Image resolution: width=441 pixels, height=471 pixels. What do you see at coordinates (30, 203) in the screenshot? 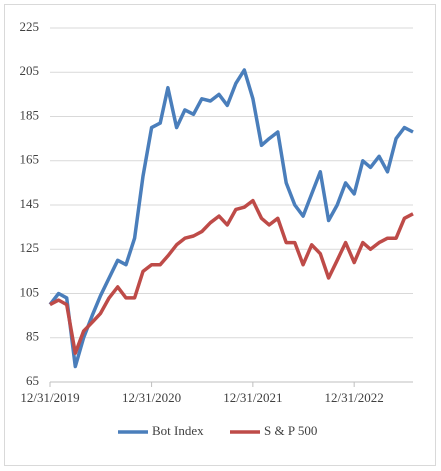
I see `y-tick-label: 145` at bounding box center [30, 203].